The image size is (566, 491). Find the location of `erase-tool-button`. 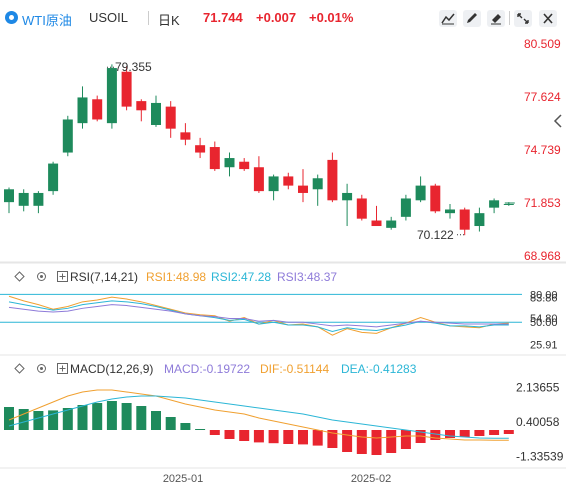

erase-tool-button is located at coordinates (496, 18).